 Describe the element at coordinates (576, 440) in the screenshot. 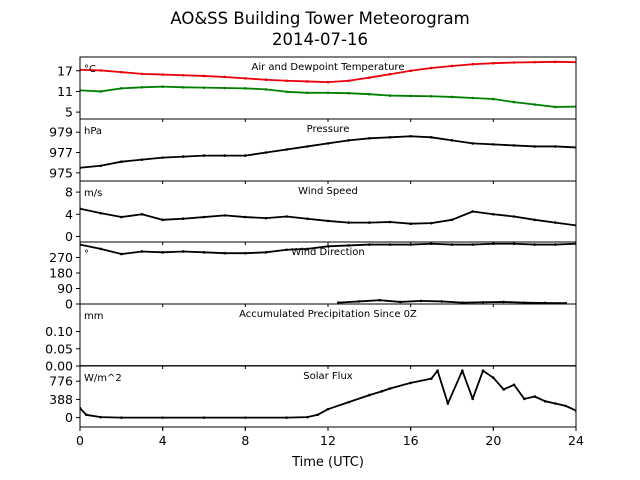

I see `x-tick-label: 24` at that location.